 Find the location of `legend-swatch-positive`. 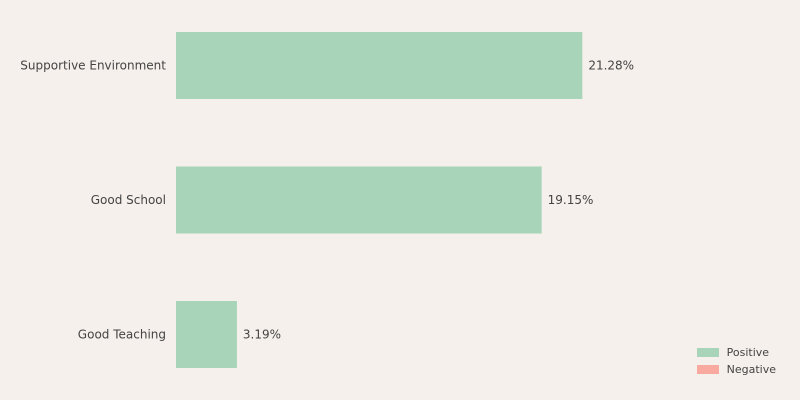

legend-swatch-positive is located at coordinates (707, 352).